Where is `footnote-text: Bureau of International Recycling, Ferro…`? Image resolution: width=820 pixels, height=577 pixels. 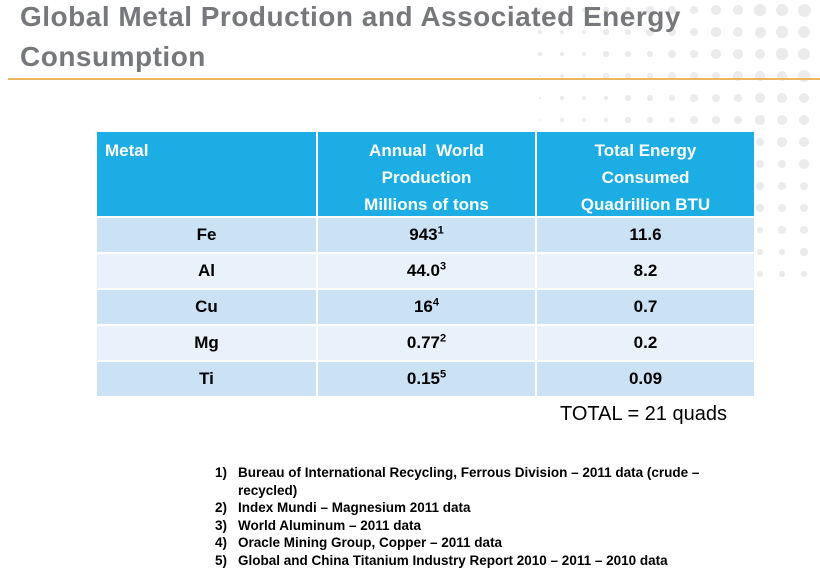
footnote-text: Bureau of International Recycling, Ferro… is located at coordinates (469, 481).